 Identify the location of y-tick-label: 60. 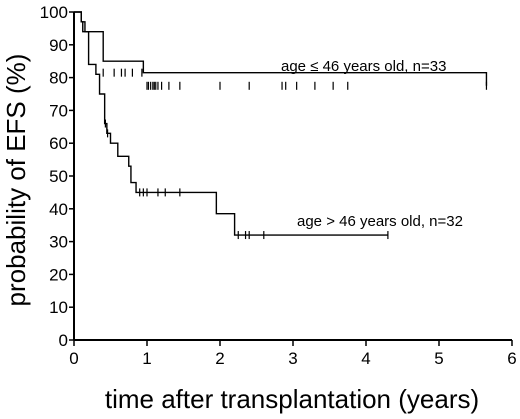
(58, 143).